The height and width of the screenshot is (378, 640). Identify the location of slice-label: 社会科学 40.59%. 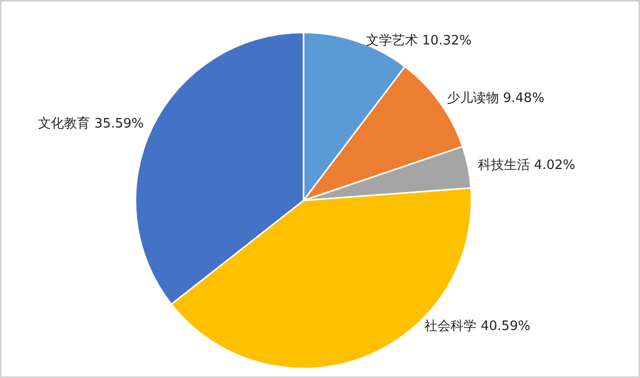
(477, 326).